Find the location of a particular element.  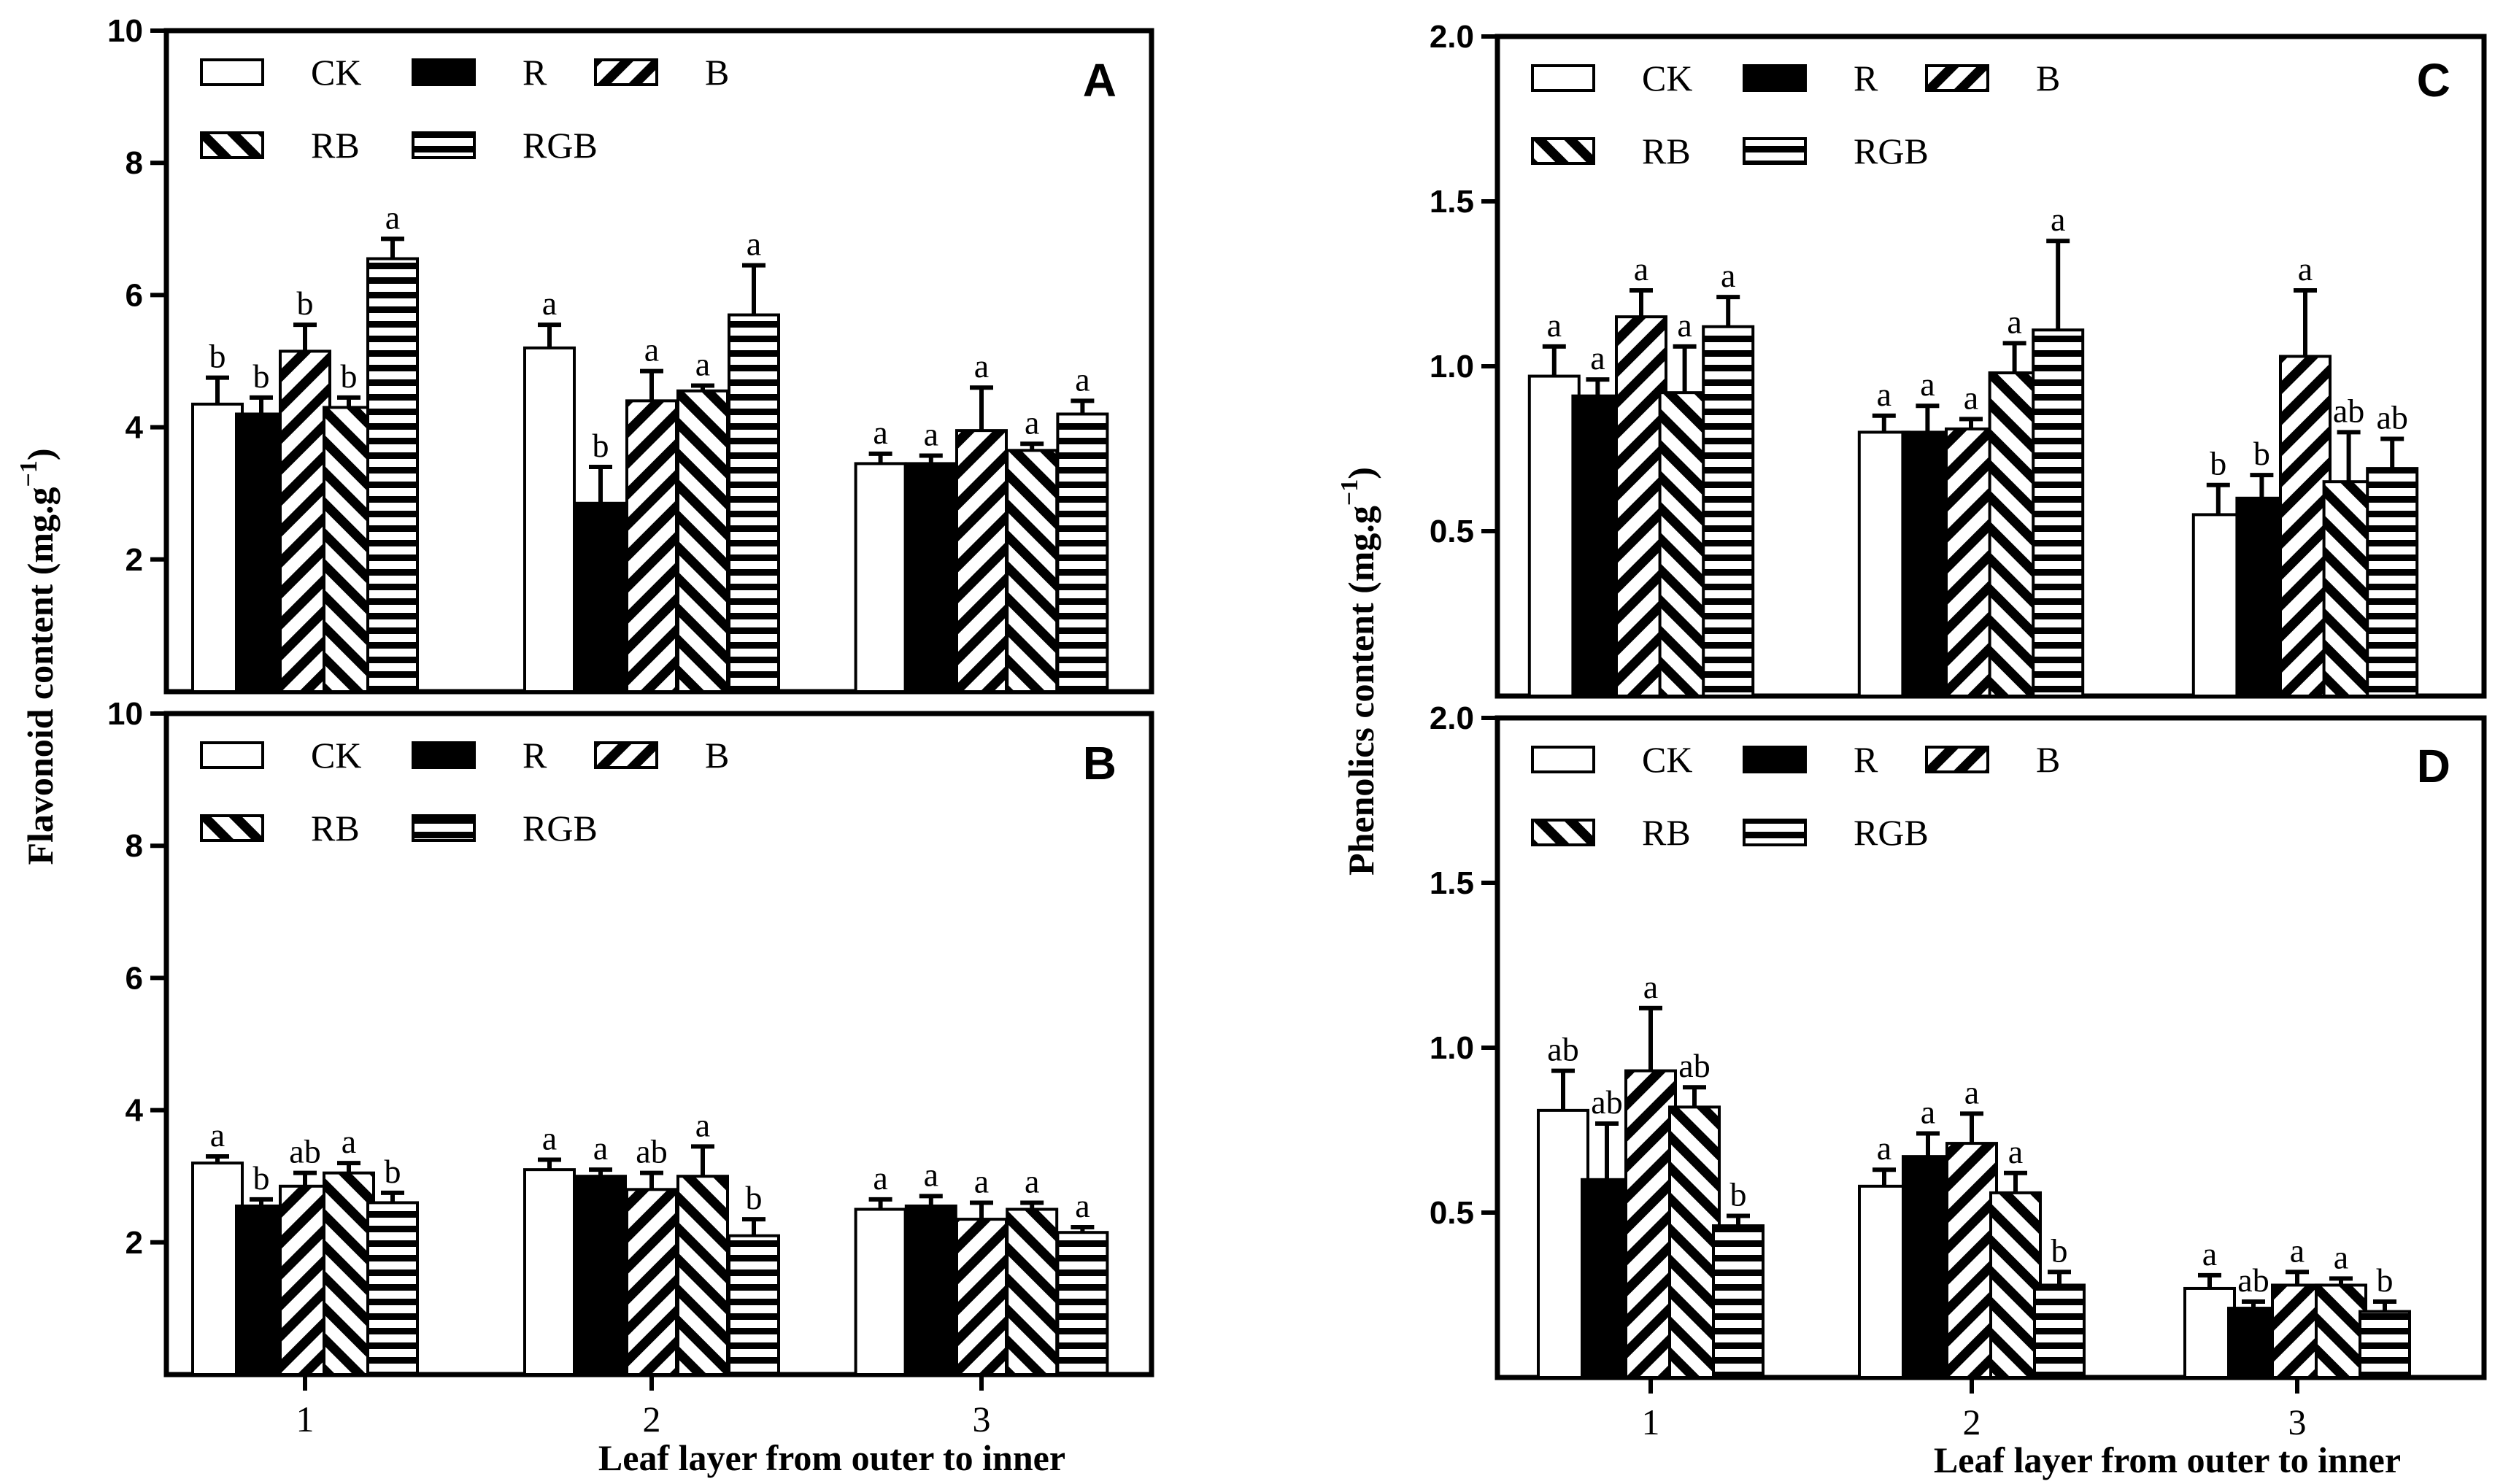

panel-label: C is located at coordinates (2434, 80).